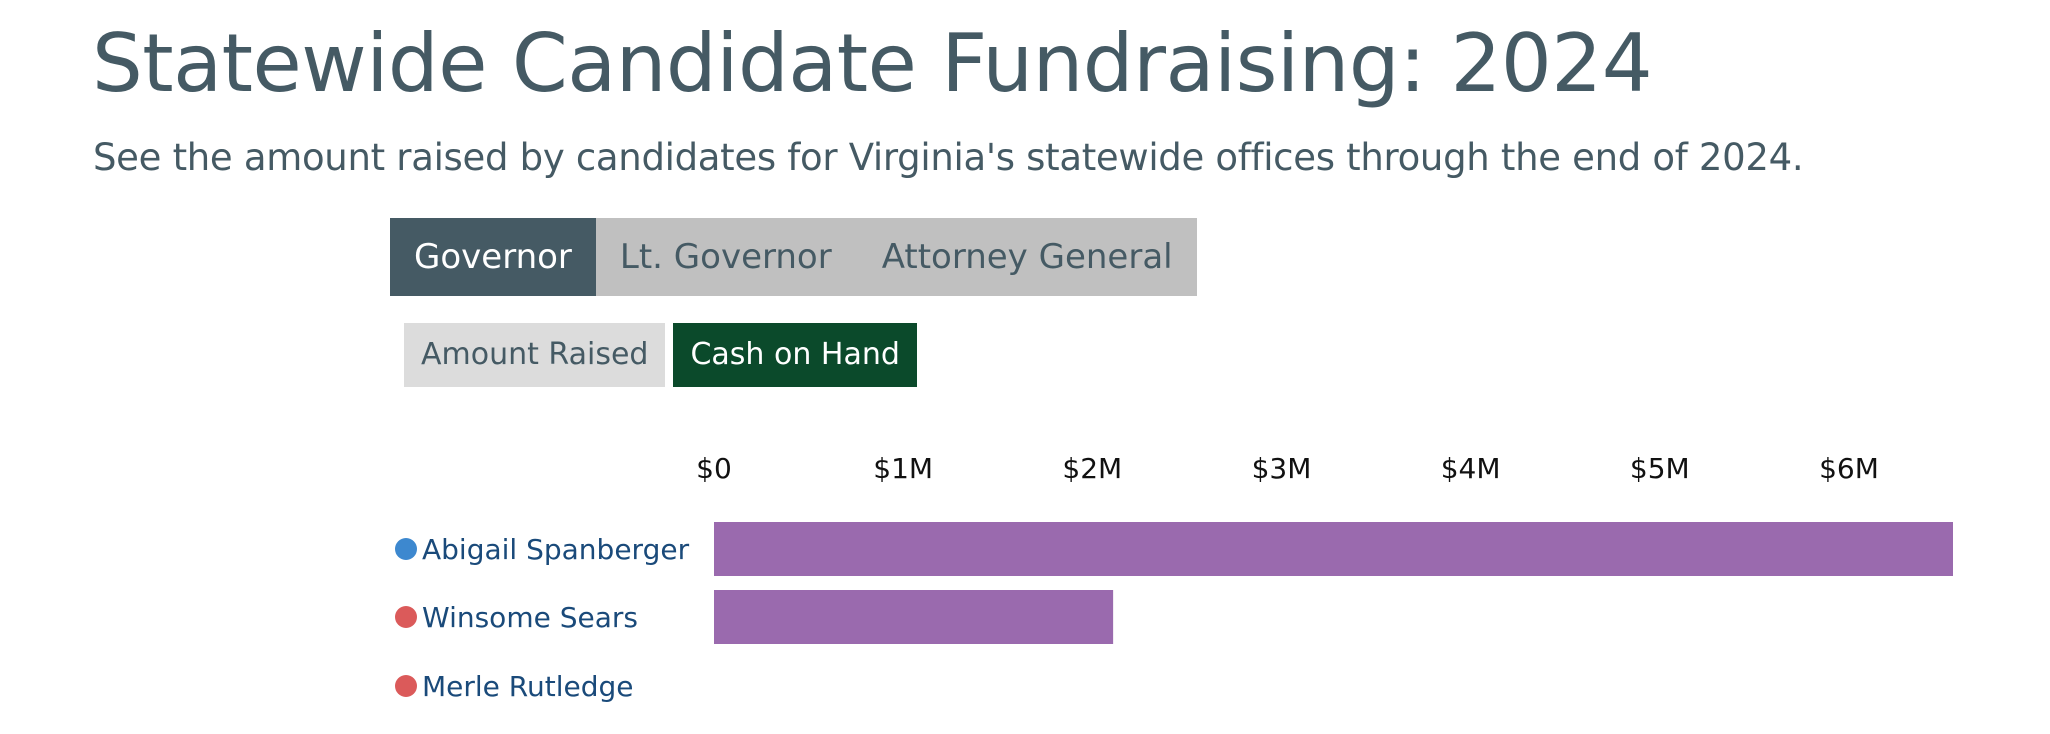 This screenshot has height=734, width=2050. I want to click on tab-lt-governor: Lt. Governor, so click(725, 257).